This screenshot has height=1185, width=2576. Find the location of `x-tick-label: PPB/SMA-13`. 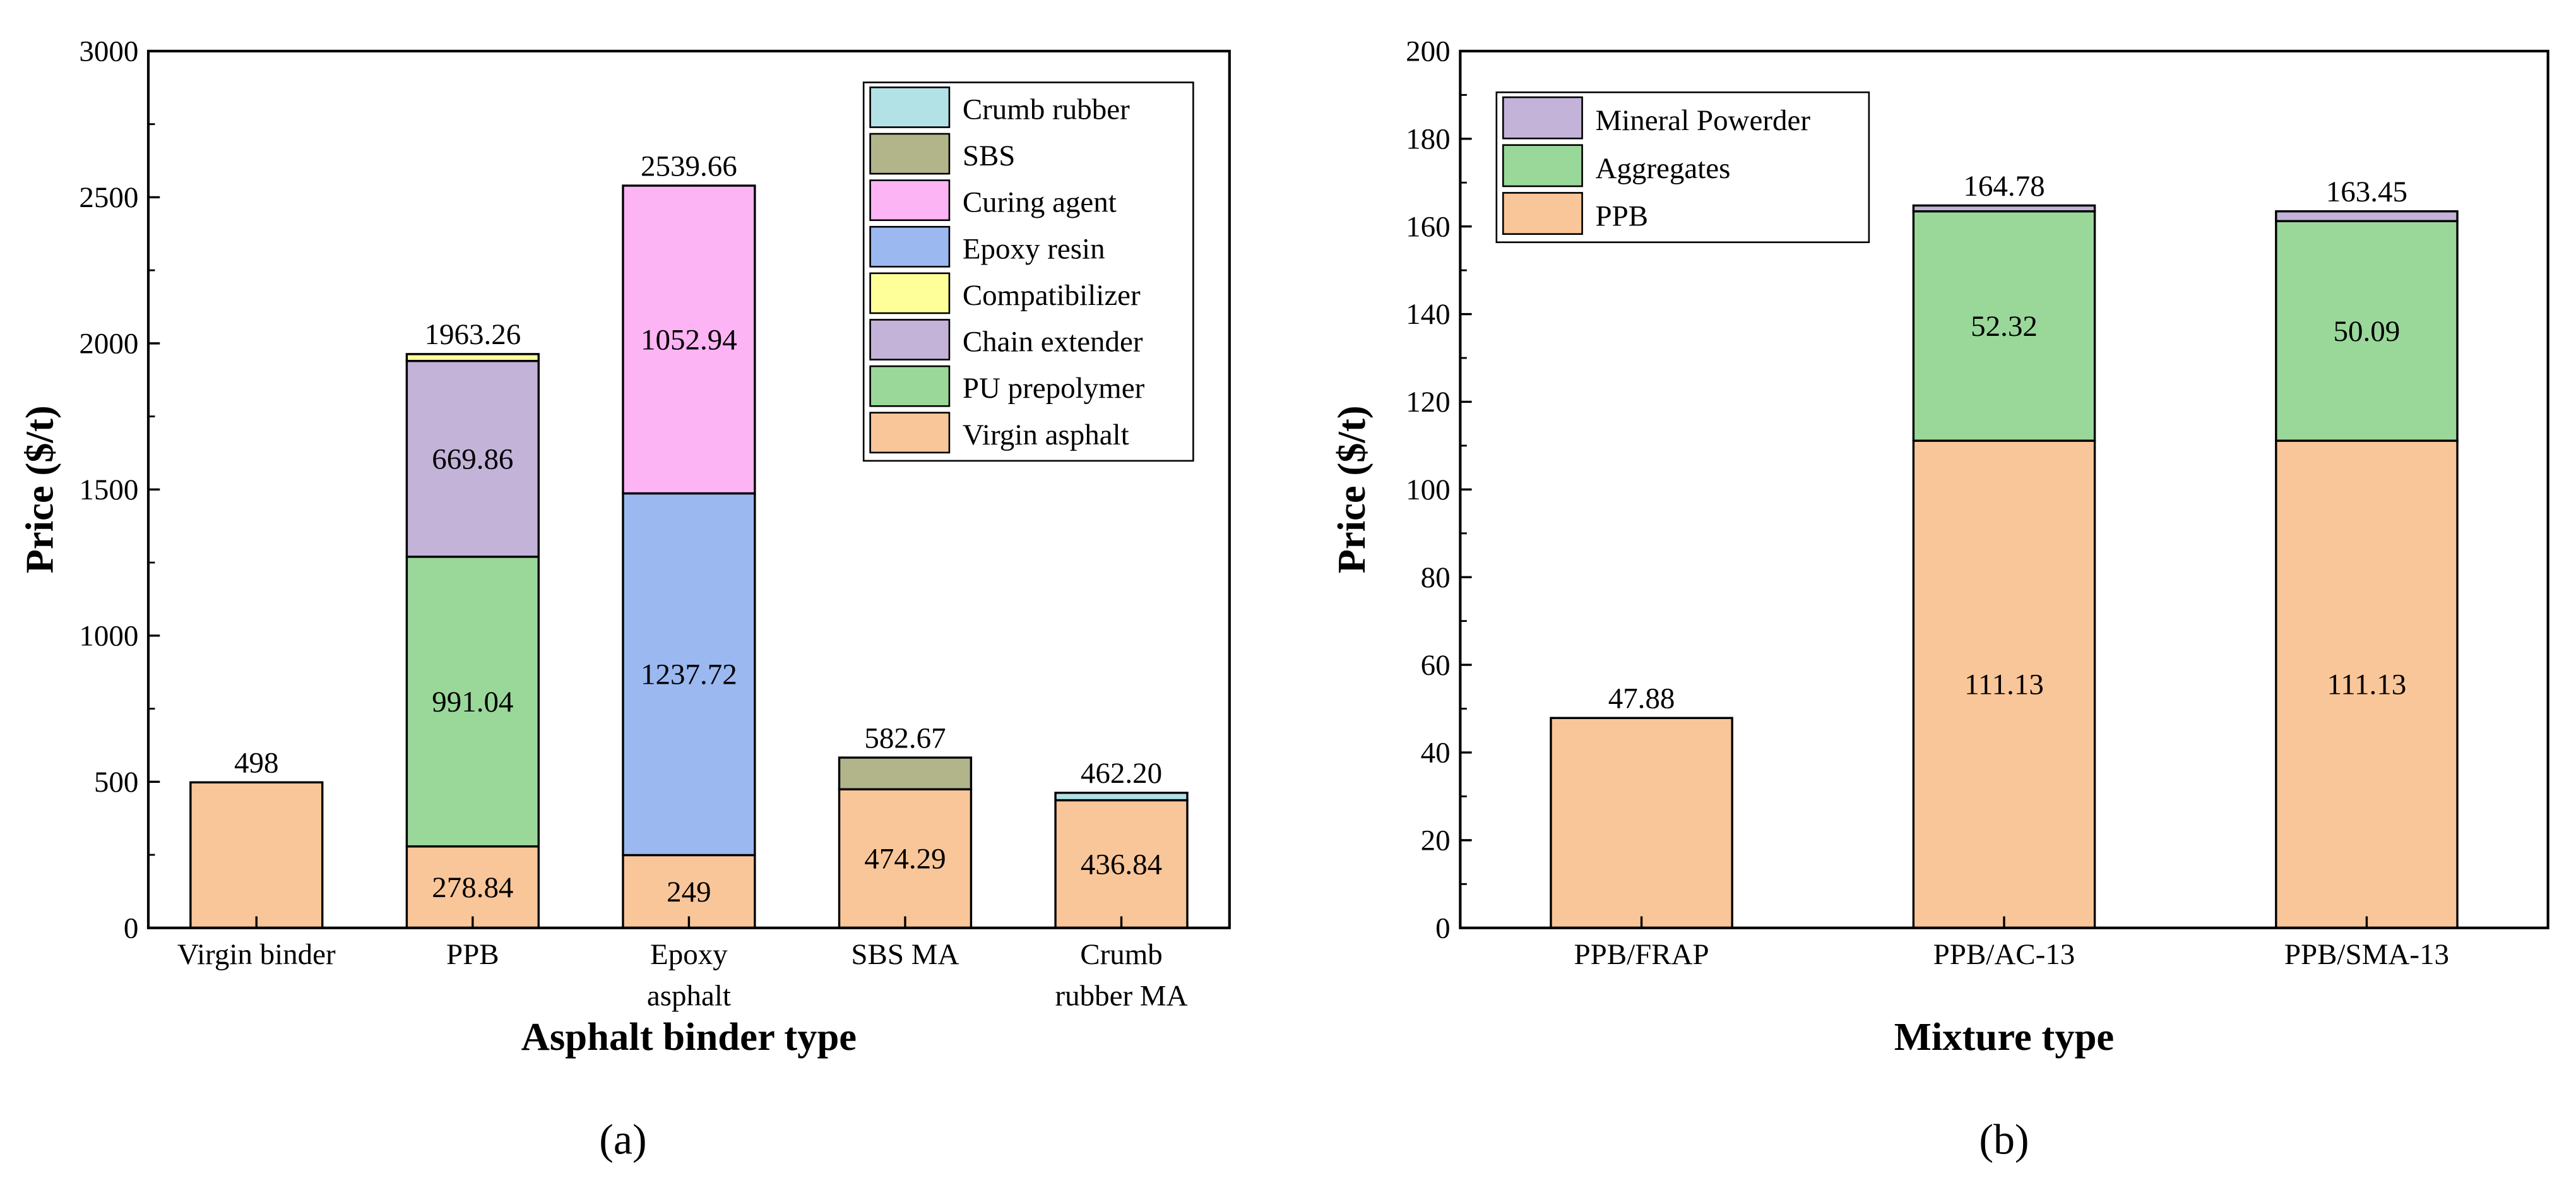

x-tick-label: PPB/SMA-13 is located at coordinates (2367, 954).